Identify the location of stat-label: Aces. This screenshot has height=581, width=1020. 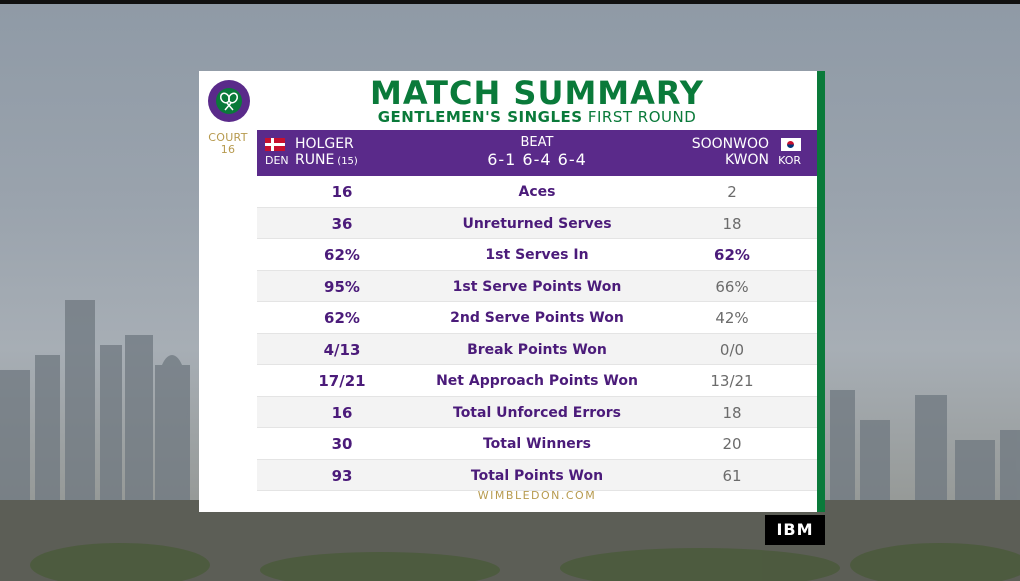
(537, 192).